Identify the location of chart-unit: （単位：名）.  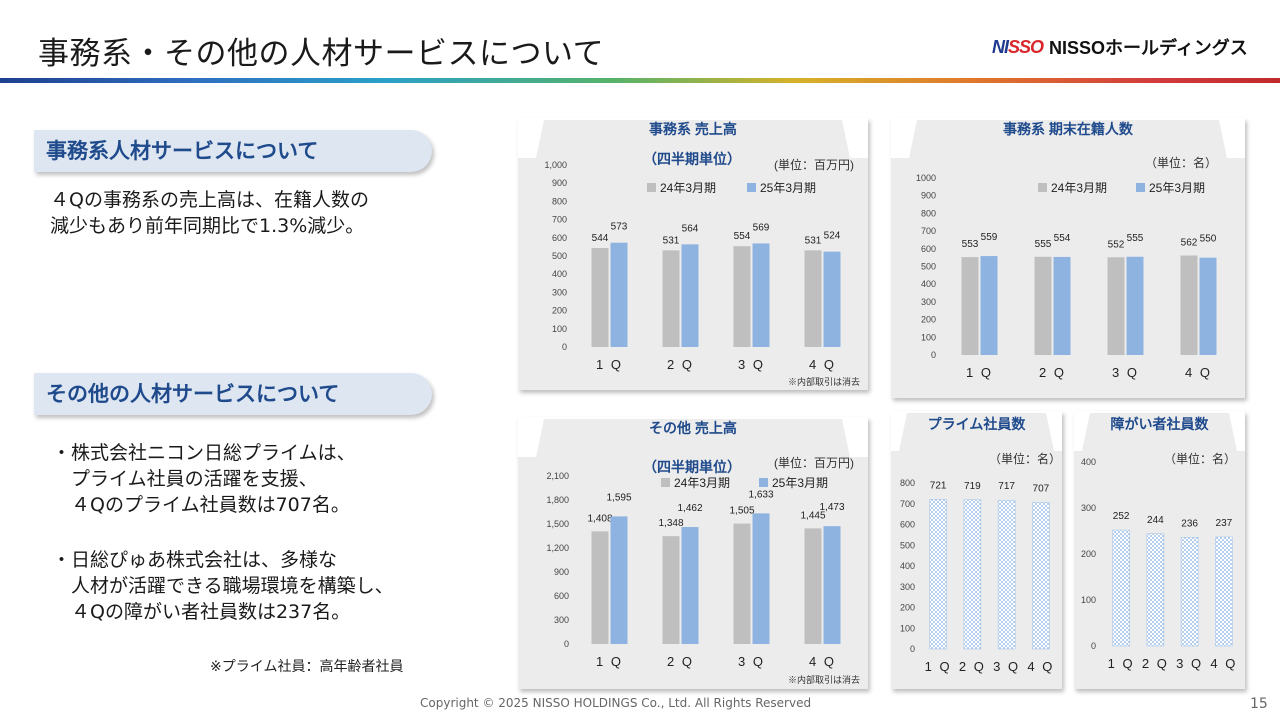
(1025, 458).